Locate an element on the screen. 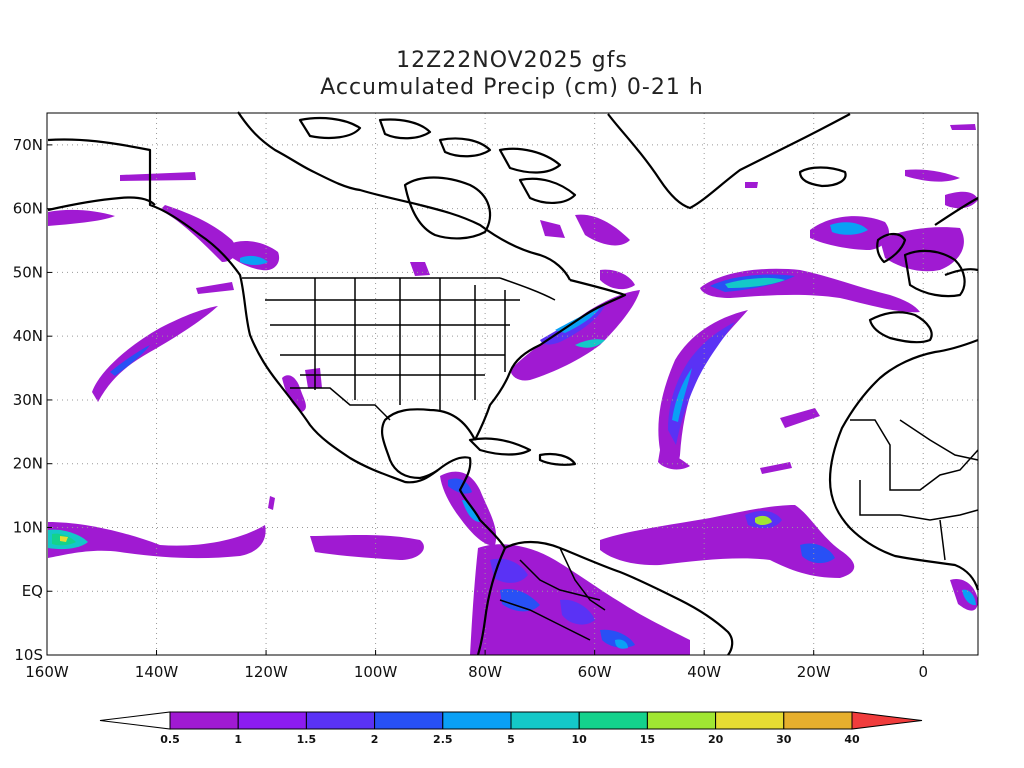 Image resolution: width=1024 pixels, height=768 pixels. lon-tick-label: 60W is located at coordinates (595, 672).